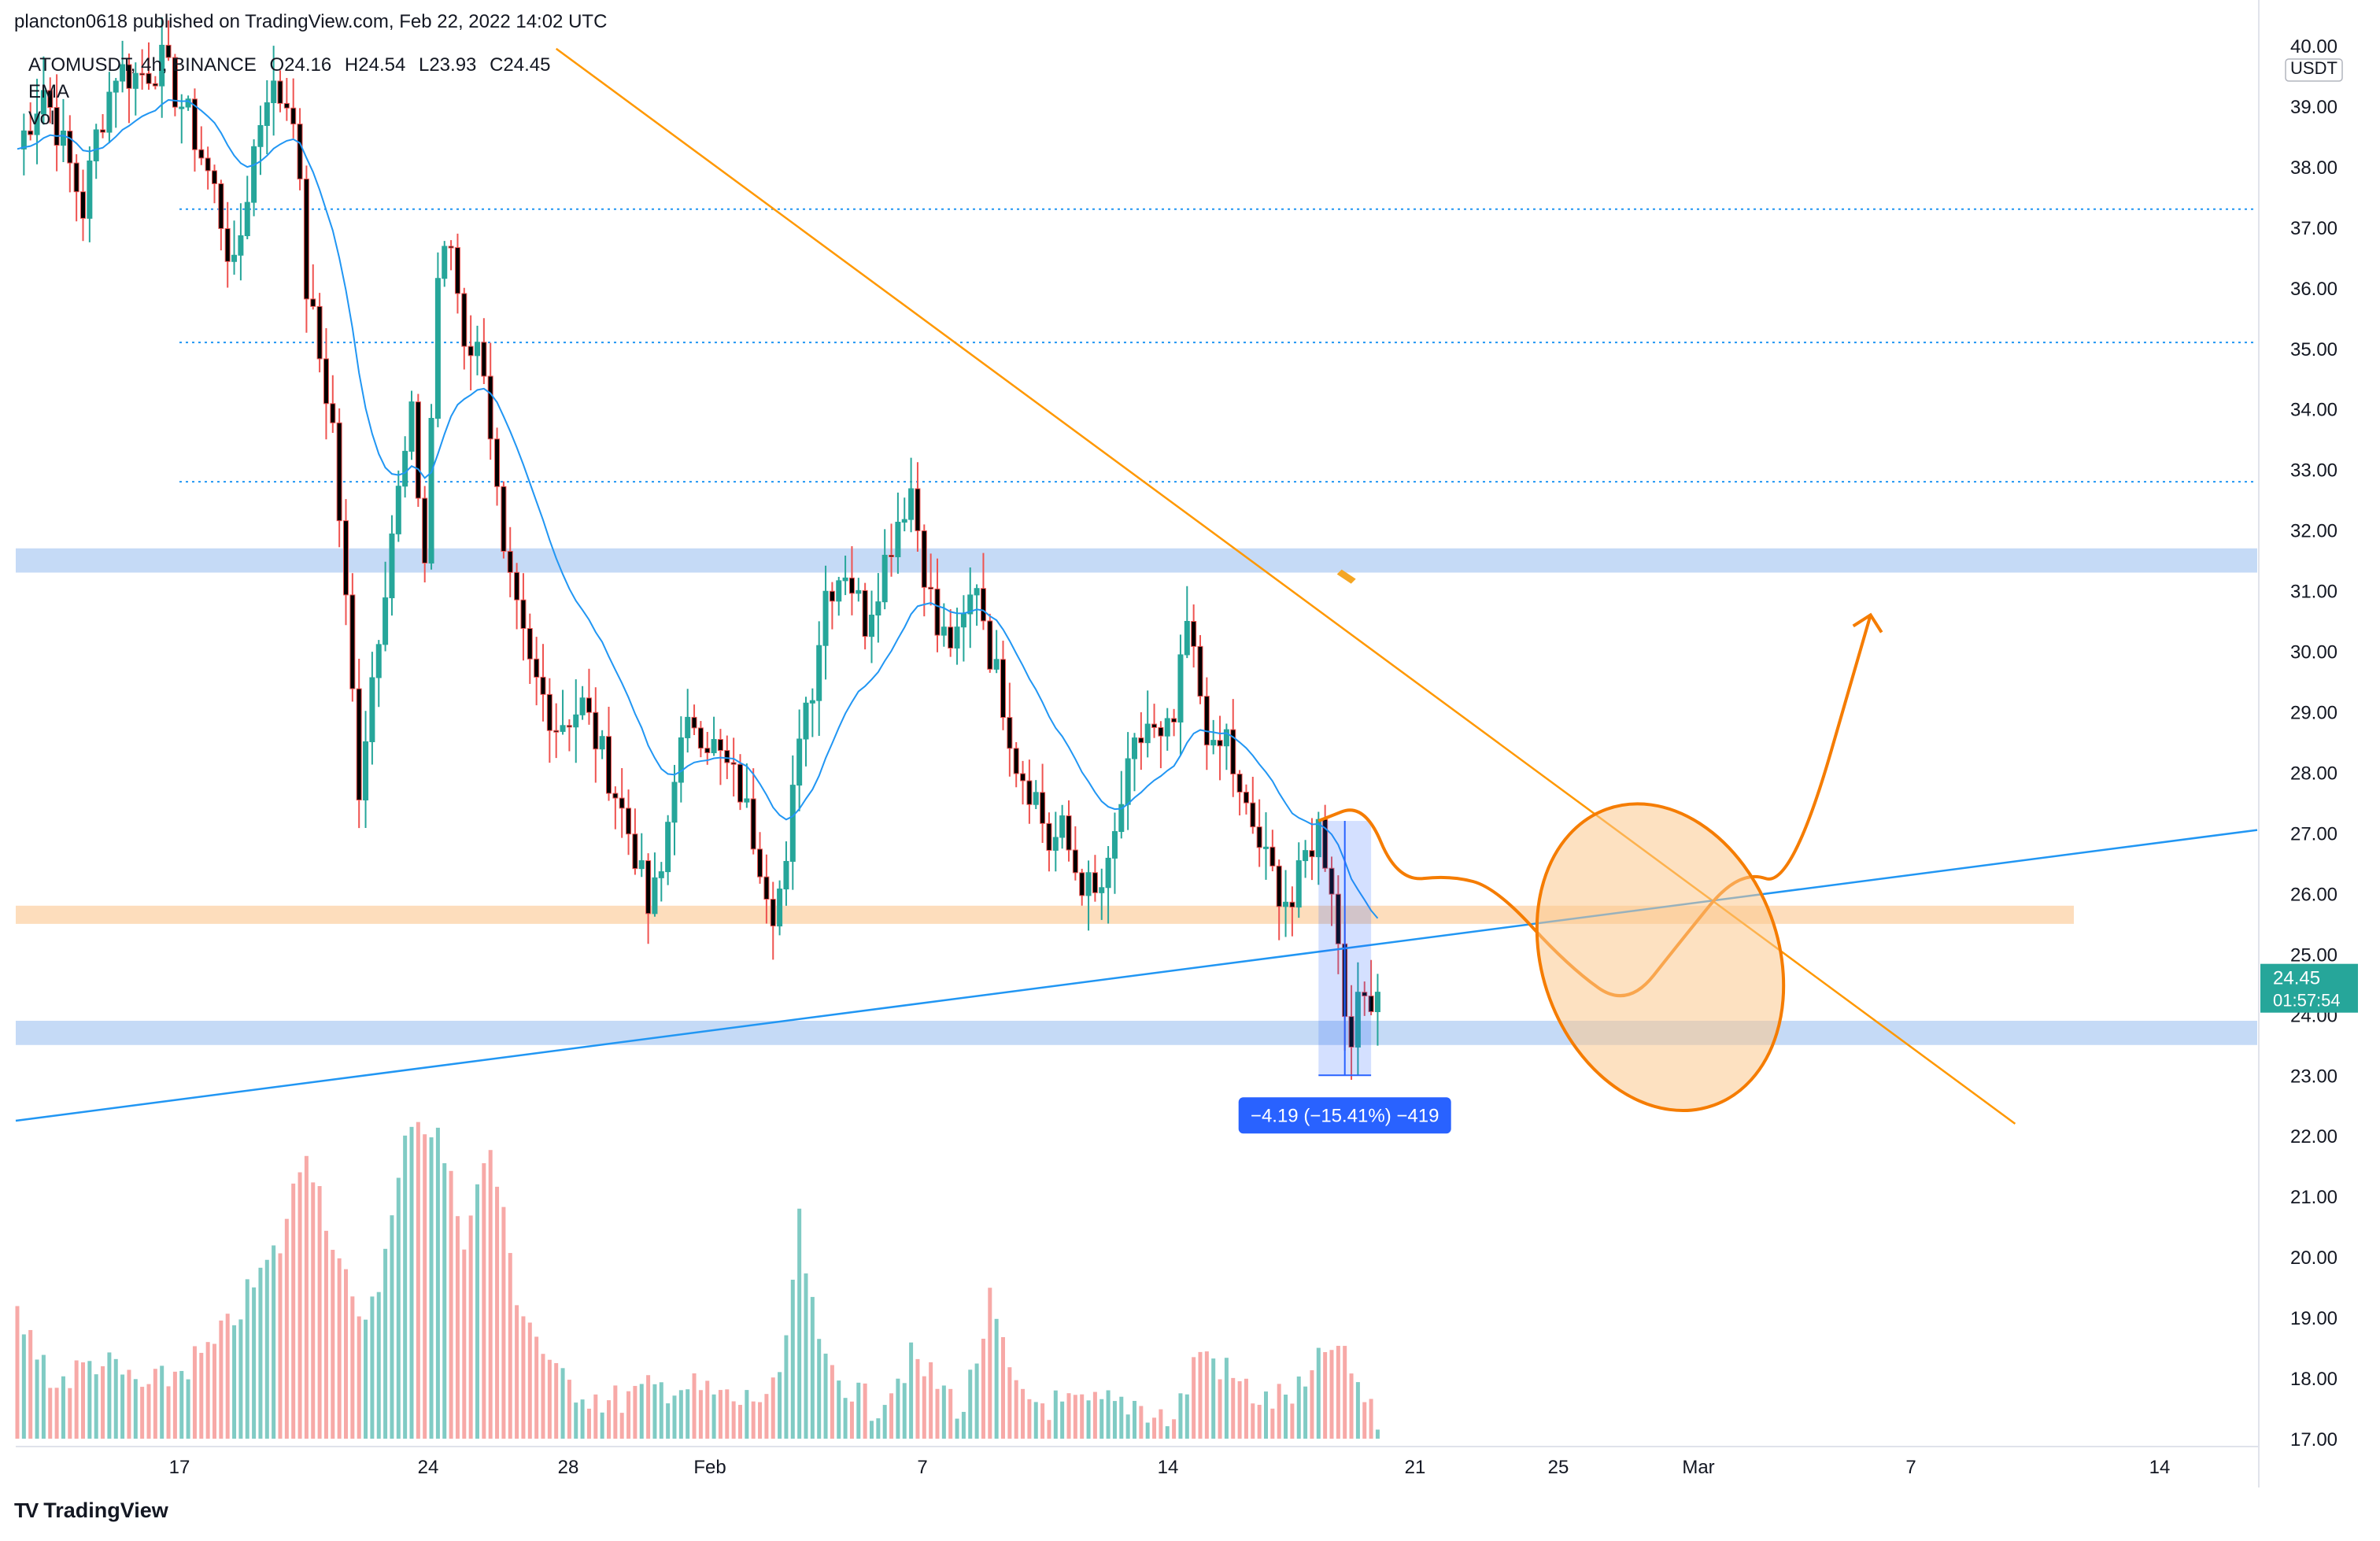 The image size is (2380, 1541). I want to click on time-axis: 17 24 28 Feb 7 14 21 25 Mar 7 14, so click(1170, 1467).